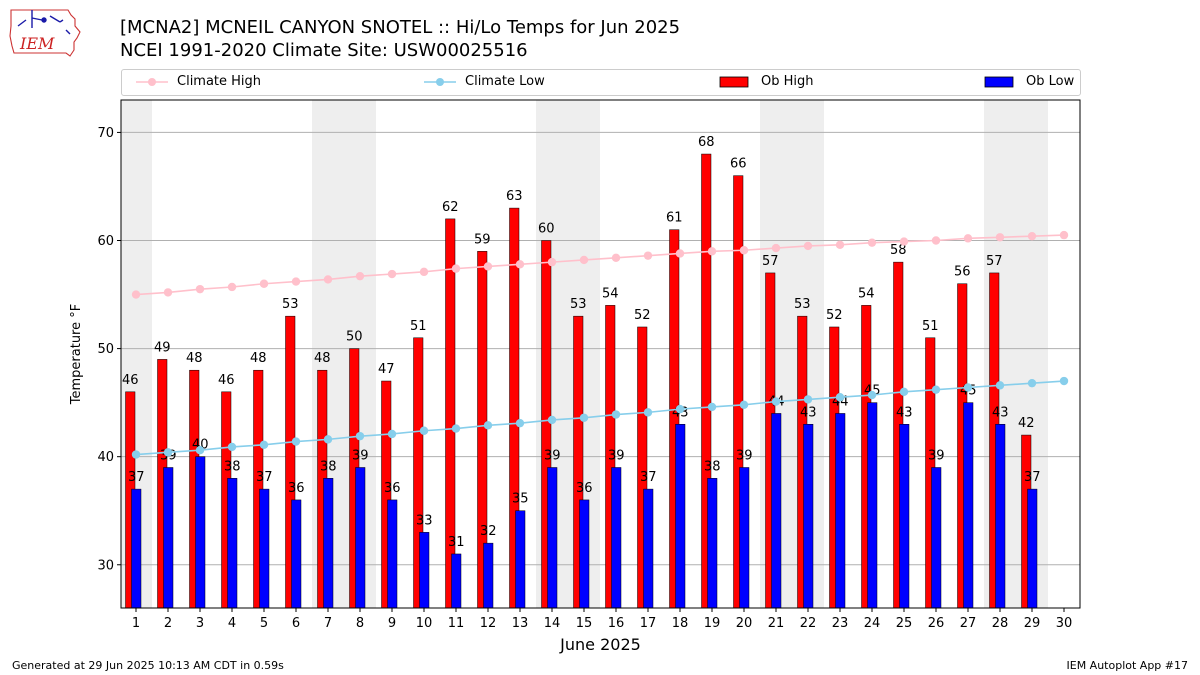 Image resolution: width=1200 pixels, height=675 pixels. I want to click on ob-high-label: 57, so click(994, 261).